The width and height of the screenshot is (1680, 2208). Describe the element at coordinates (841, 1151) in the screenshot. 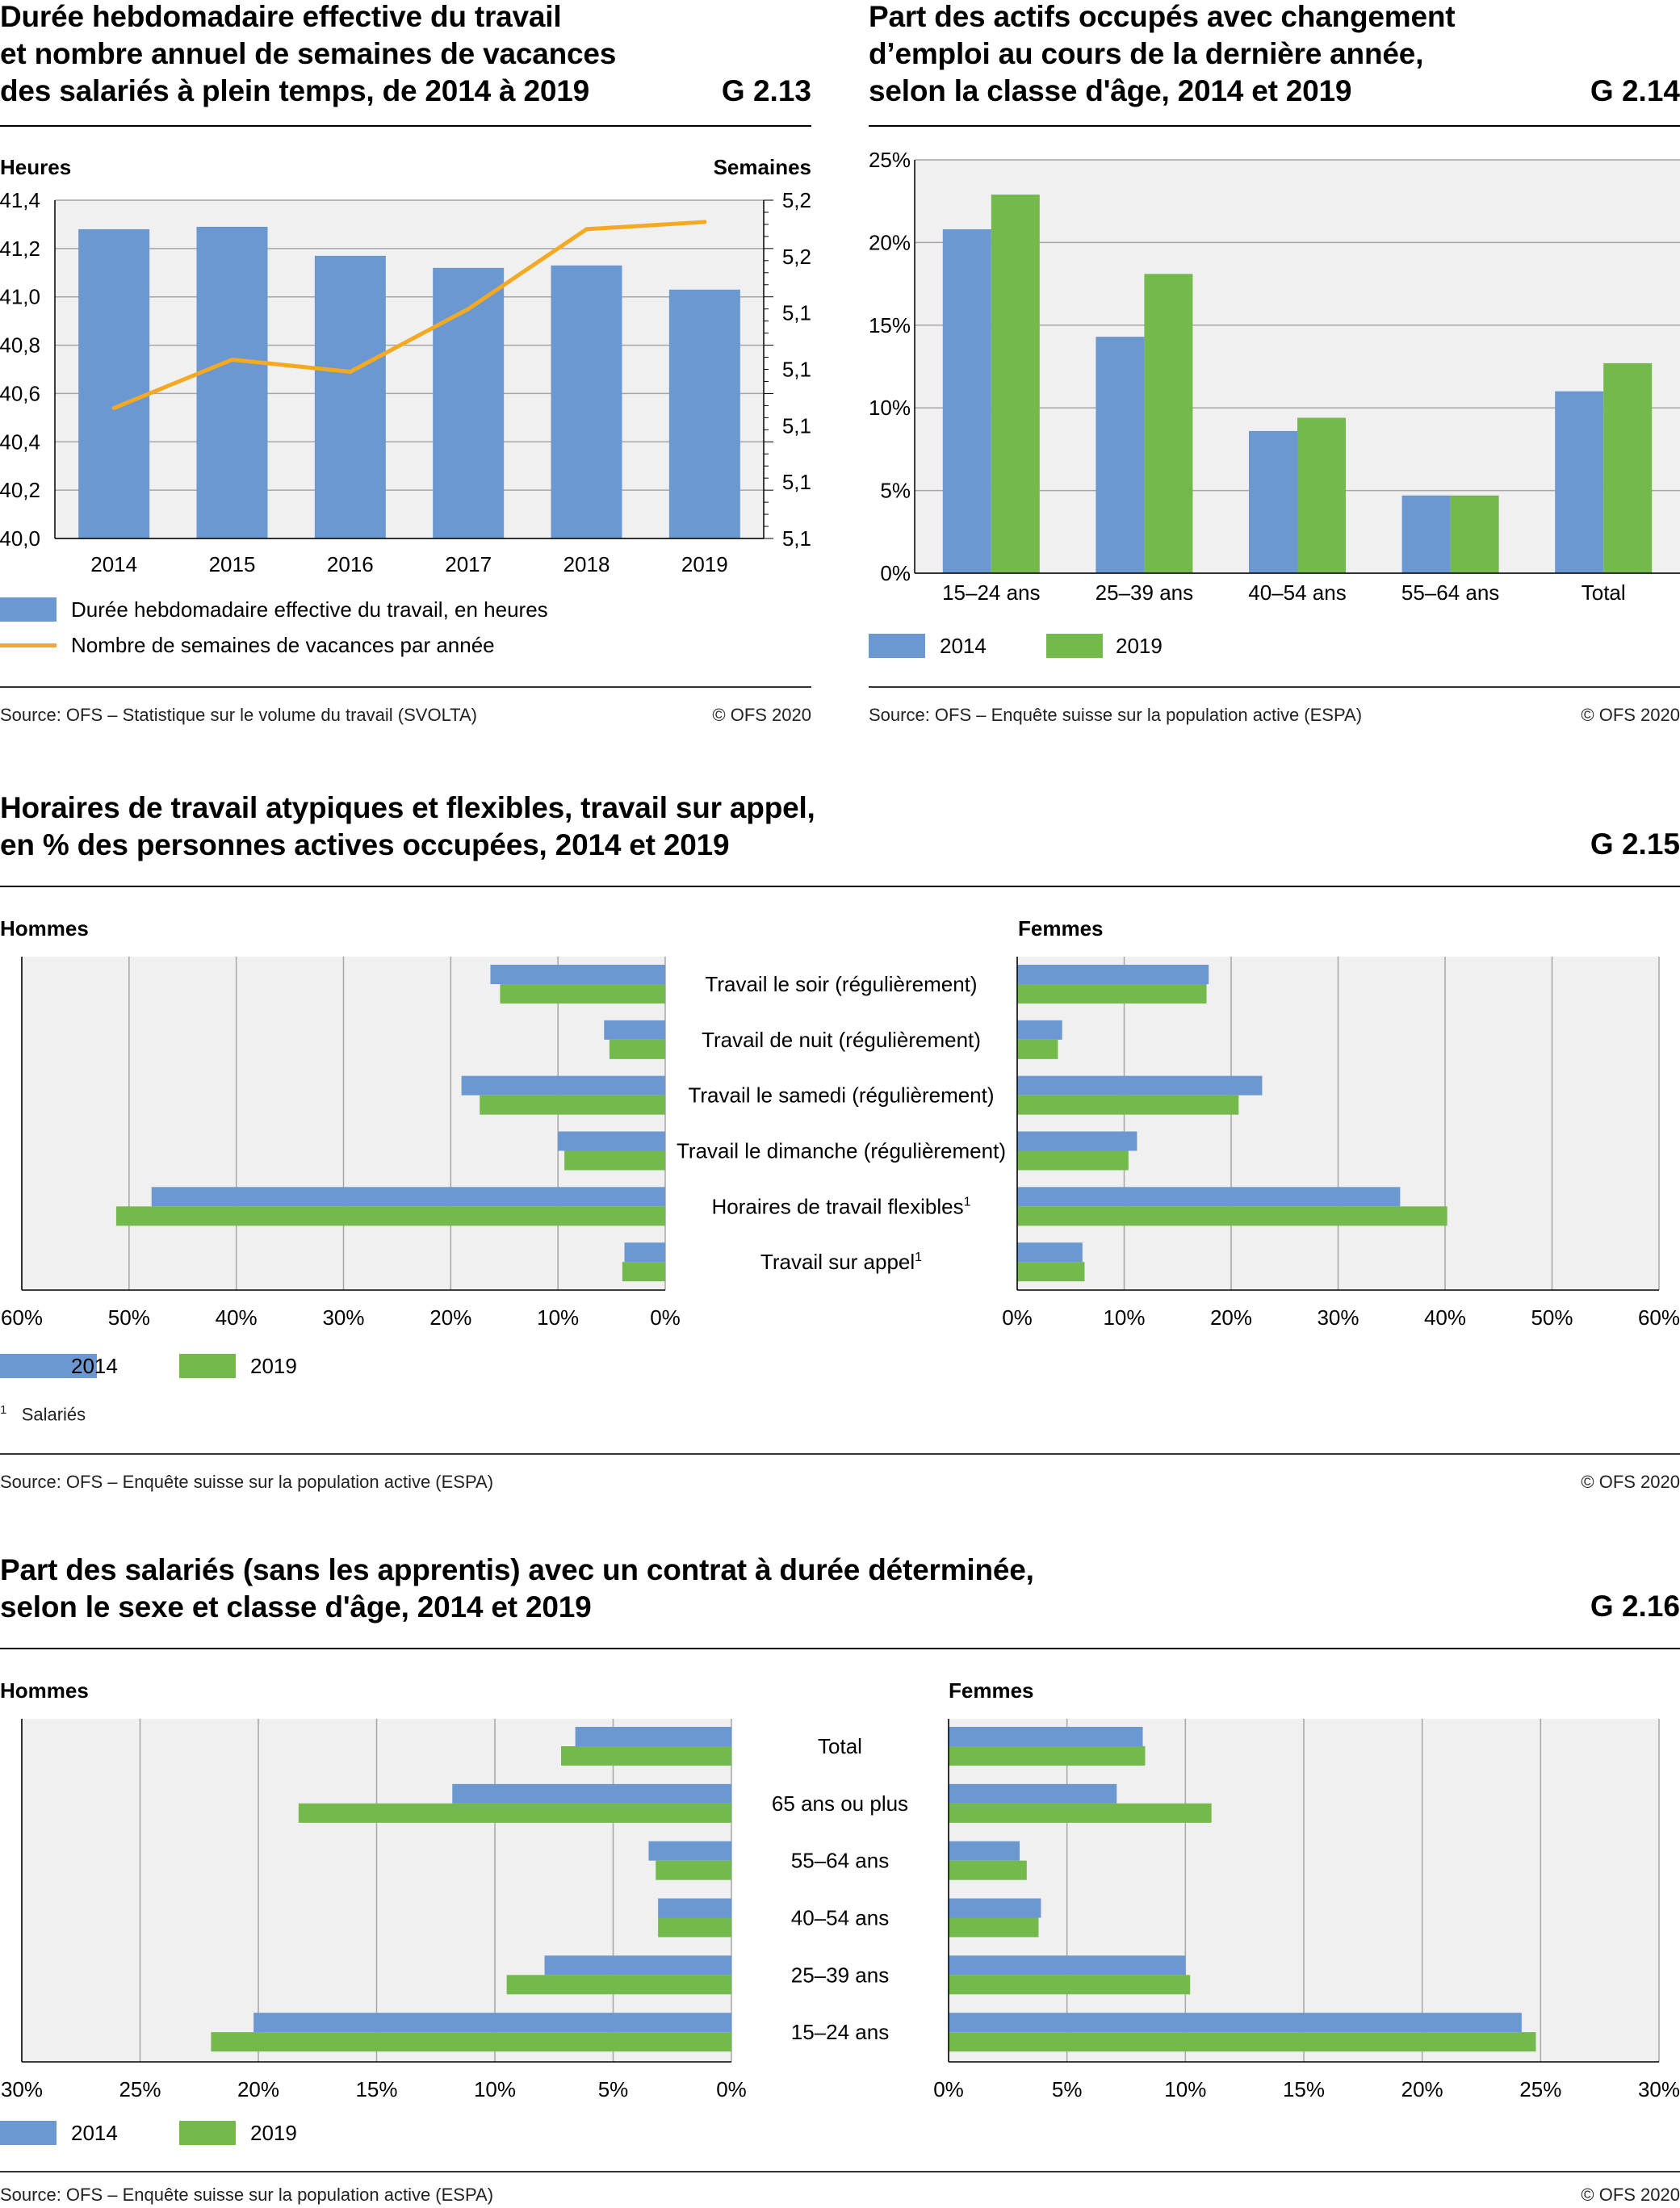

I see `category-label: Travail le dimanche (régulièrement)` at that location.